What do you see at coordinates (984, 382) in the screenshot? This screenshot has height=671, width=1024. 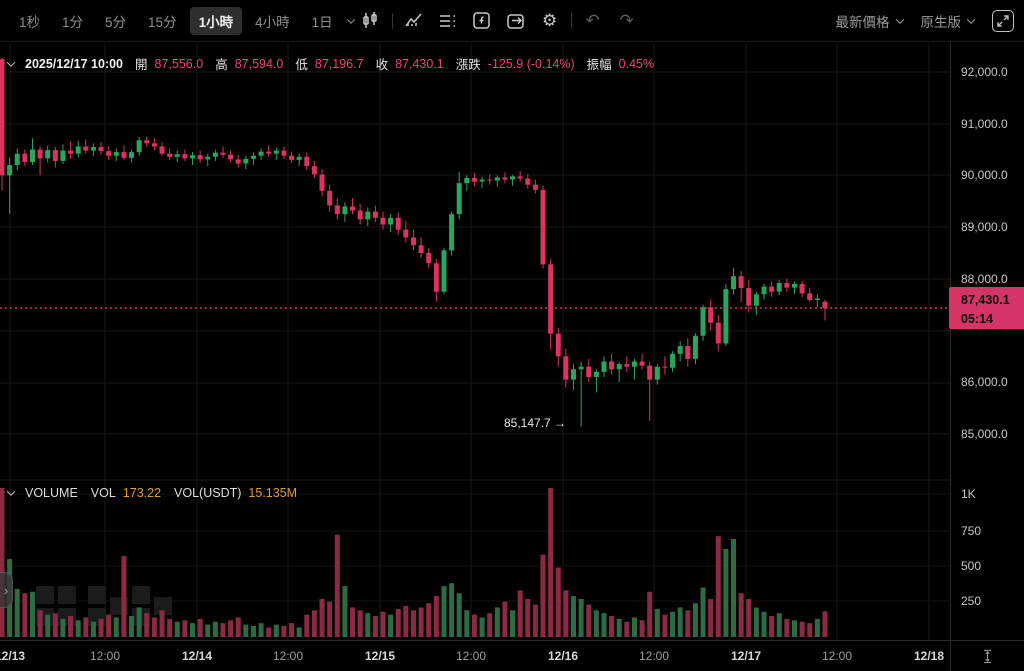 I see `axis-tick-label: 86,000.0` at bounding box center [984, 382].